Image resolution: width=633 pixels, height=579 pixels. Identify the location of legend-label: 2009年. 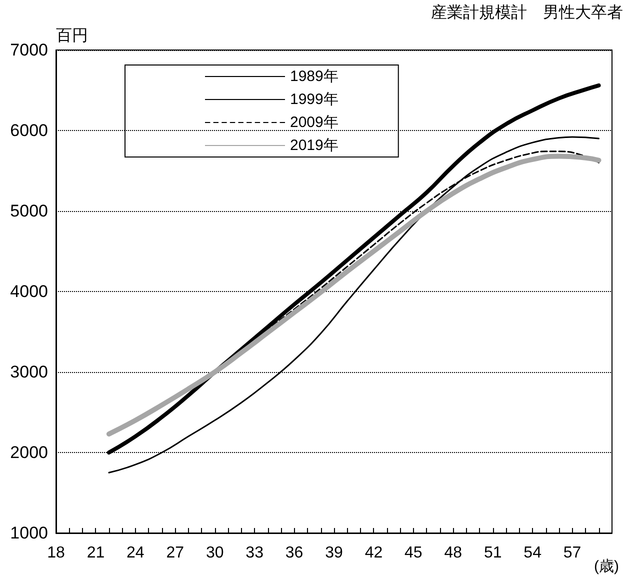
(314, 122).